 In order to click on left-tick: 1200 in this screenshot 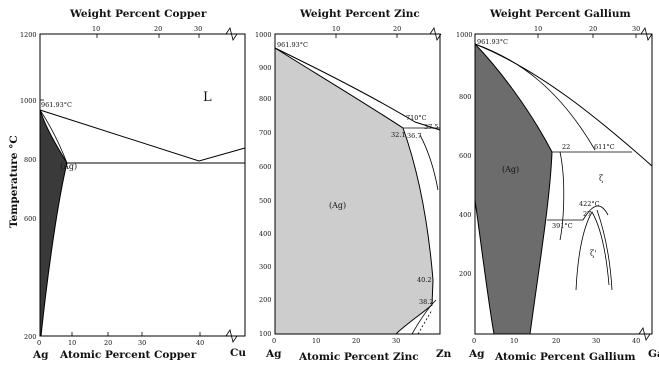, I will do `click(28, 35)`.